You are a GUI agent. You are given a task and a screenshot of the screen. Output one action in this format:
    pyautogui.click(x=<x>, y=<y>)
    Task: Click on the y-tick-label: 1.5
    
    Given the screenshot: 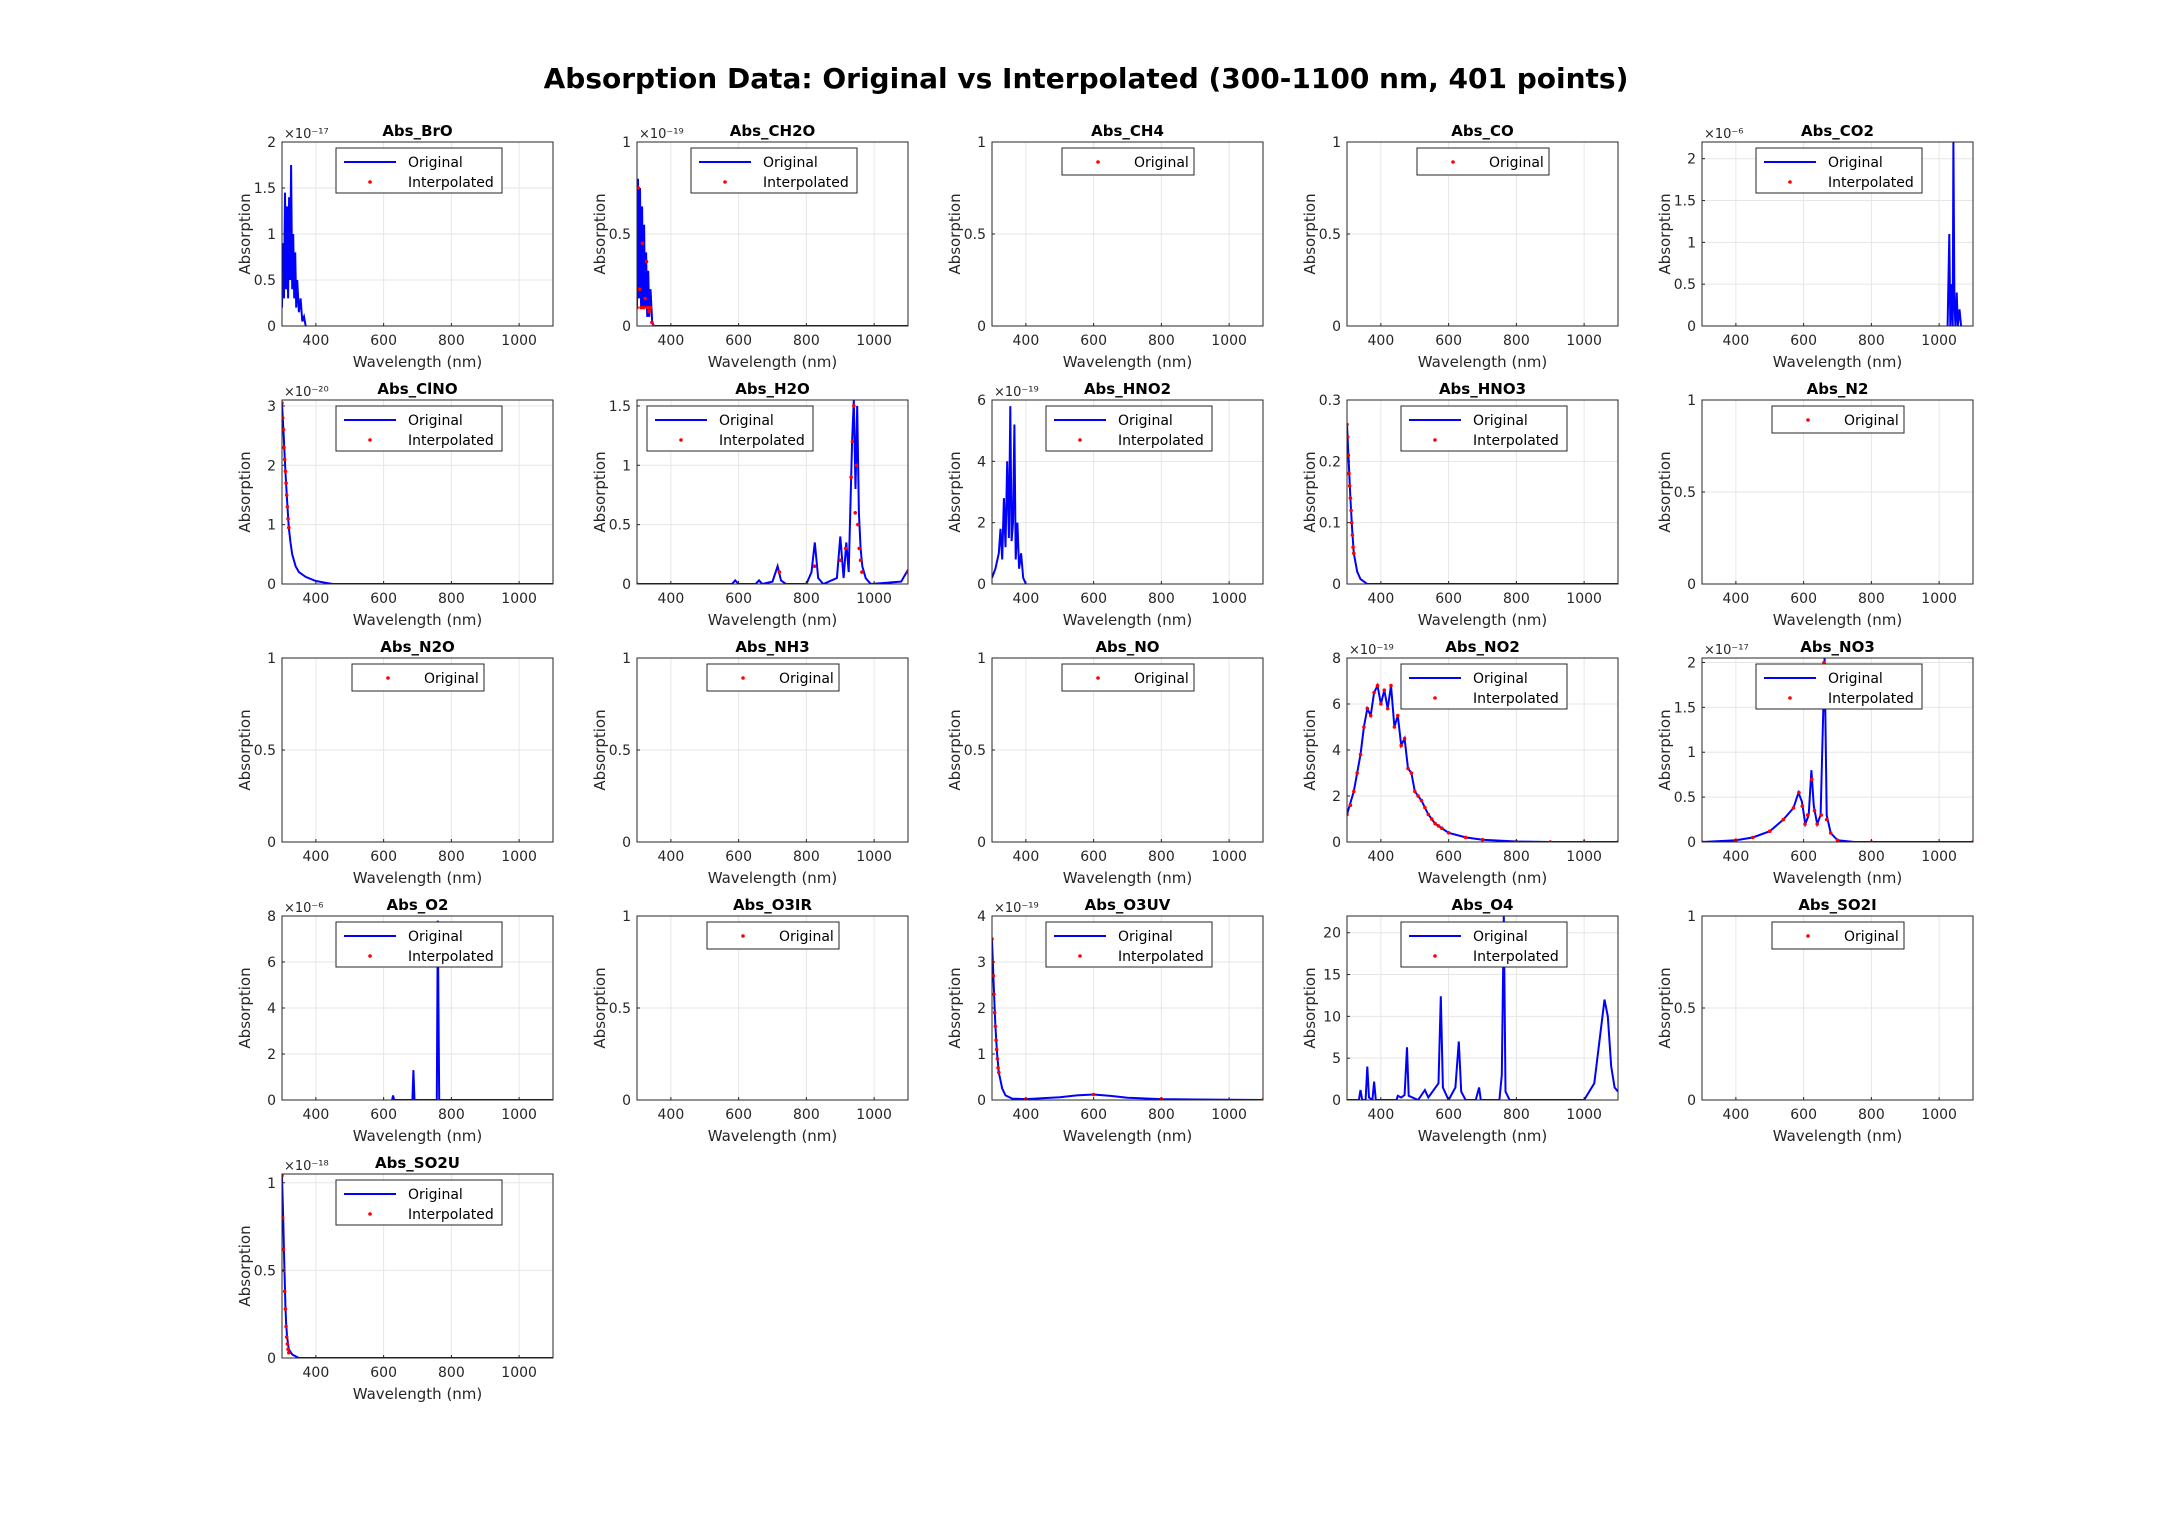 What is the action you would take?
    pyautogui.click(x=1685, y=708)
    